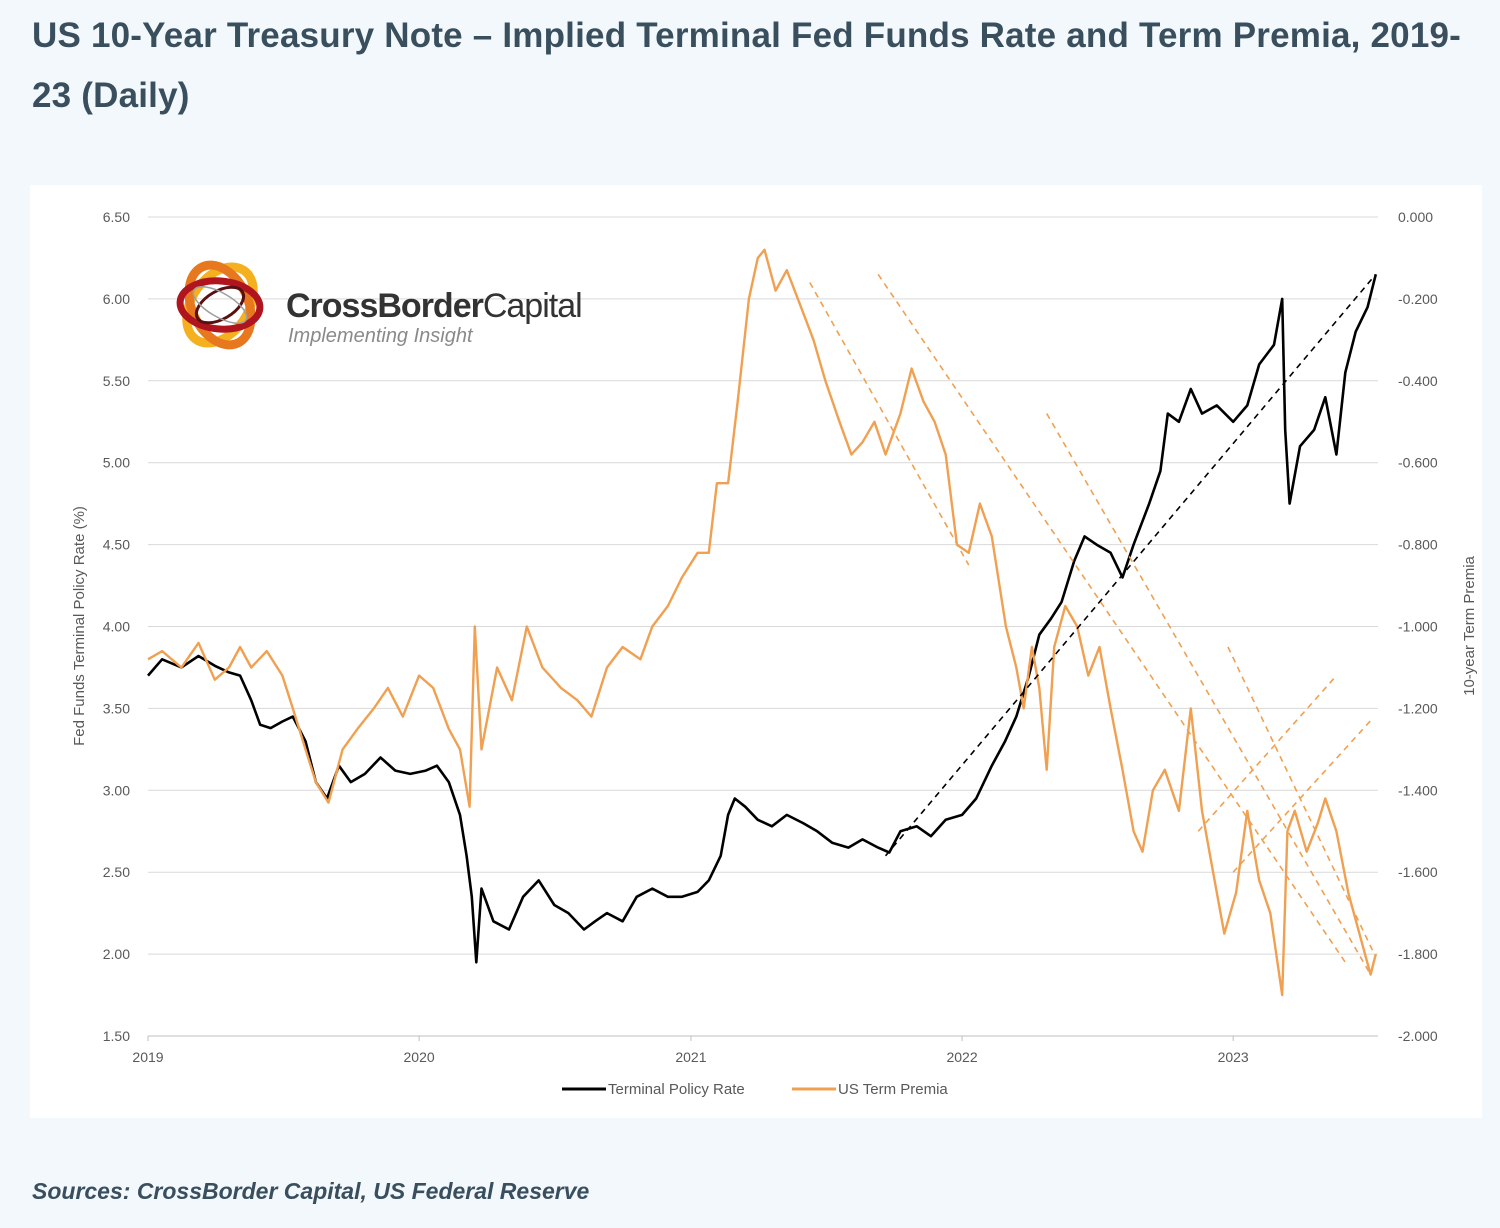 This screenshot has height=1228, width=1500. Describe the element at coordinates (116, 217) in the screenshot. I see `y-tick-label: 6.50` at that location.